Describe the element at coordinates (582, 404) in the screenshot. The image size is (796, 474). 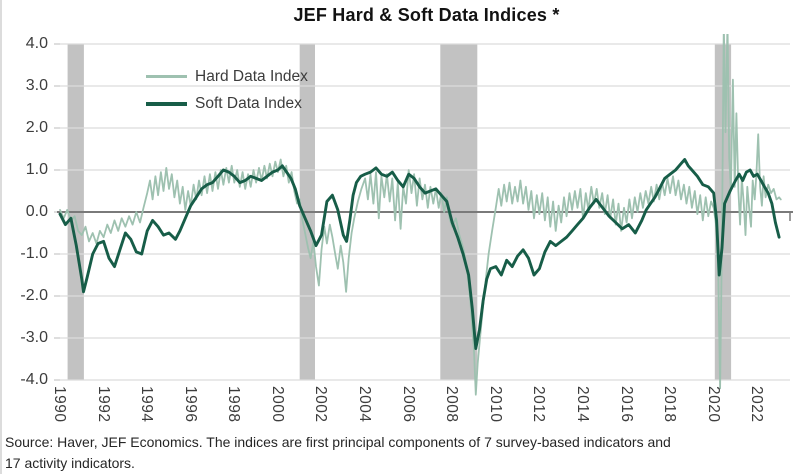
I see `x-tick-label: 2014` at that location.